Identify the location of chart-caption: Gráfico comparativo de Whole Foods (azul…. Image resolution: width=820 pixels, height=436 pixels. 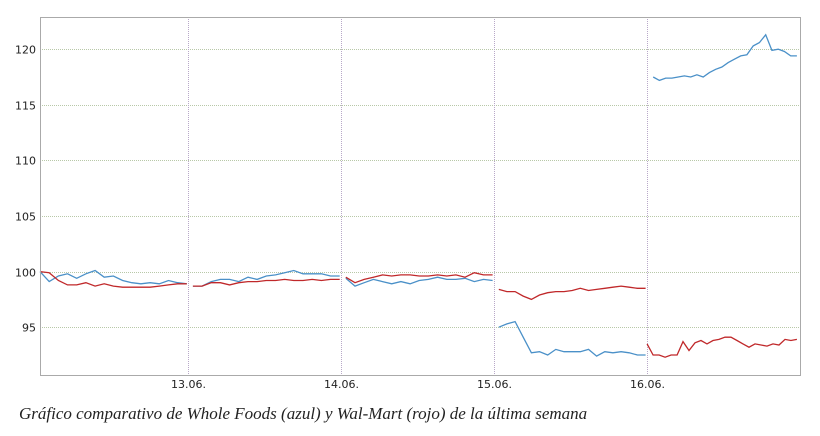
(303, 413).